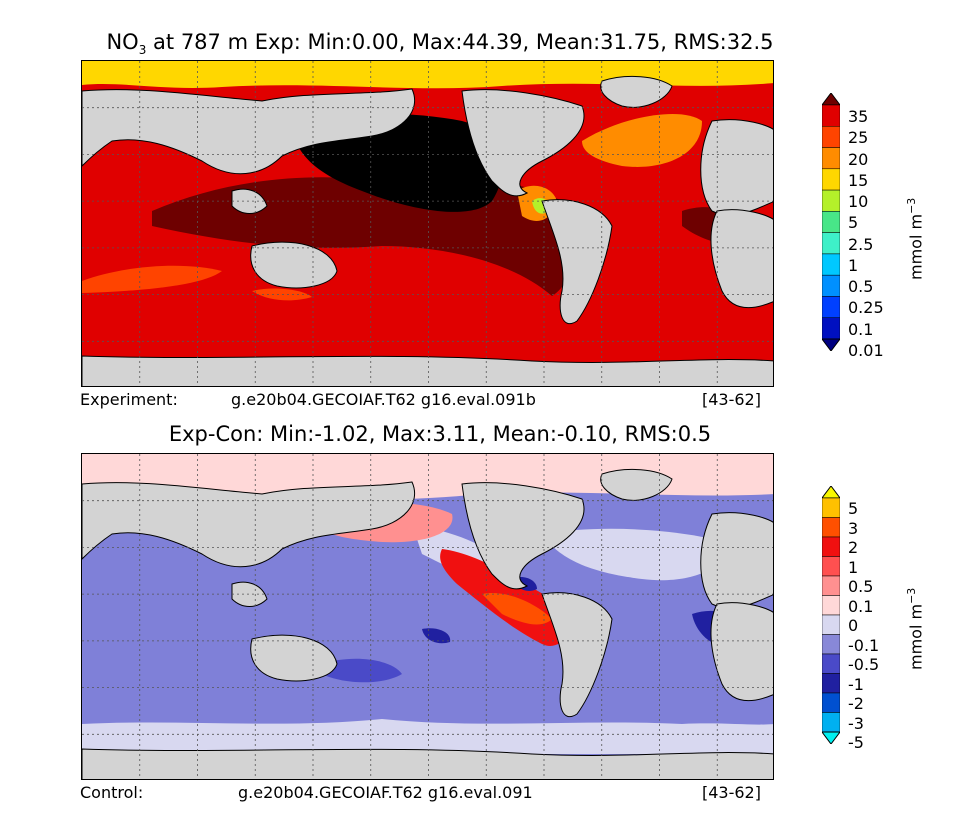 This screenshot has width=959, height=833. I want to click on colorbar-tick-label: 10, so click(858, 202).